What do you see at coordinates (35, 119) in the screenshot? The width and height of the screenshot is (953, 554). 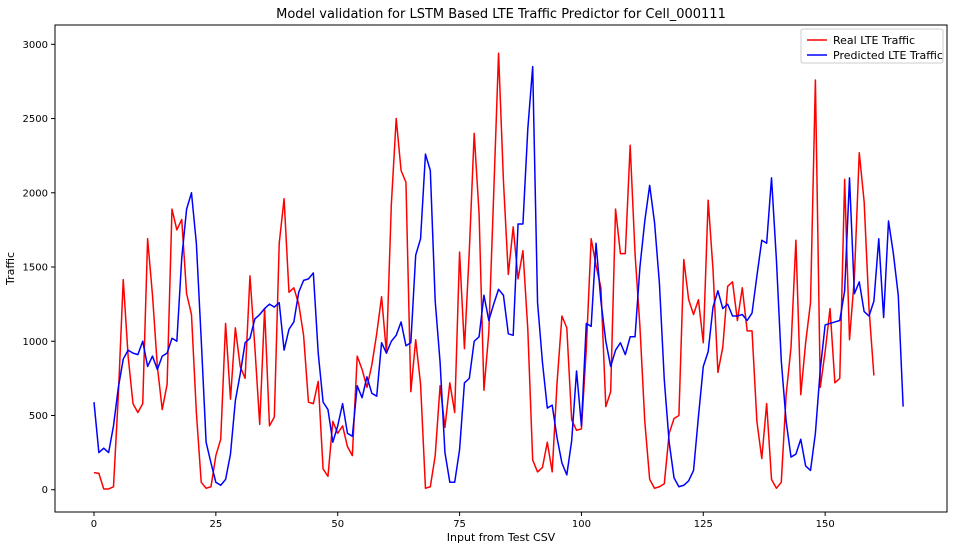 I see `y-tick-label: 2500` at bounding box center [35, 119].